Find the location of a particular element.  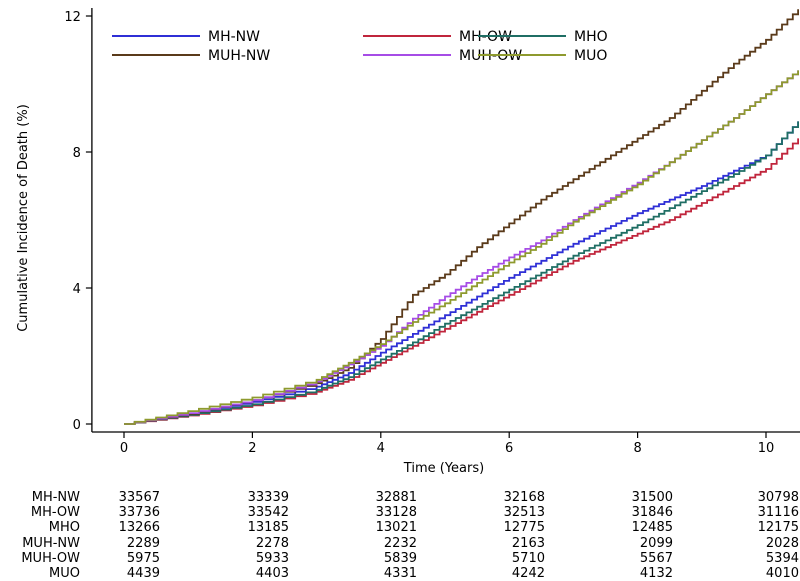

risk-table-count: 30798 is located at coordinates (778, 497).